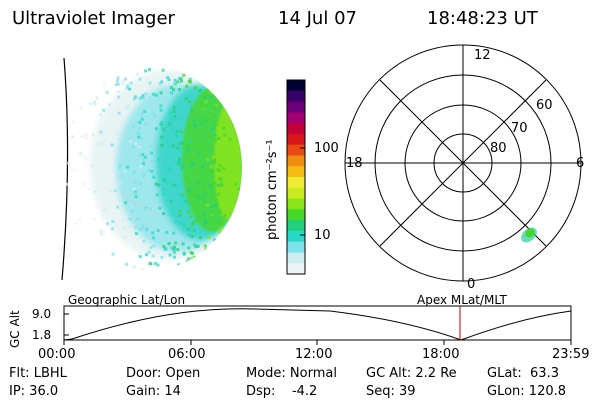  I want to click on colorbar-tick-10: 10, so click(322, 235).